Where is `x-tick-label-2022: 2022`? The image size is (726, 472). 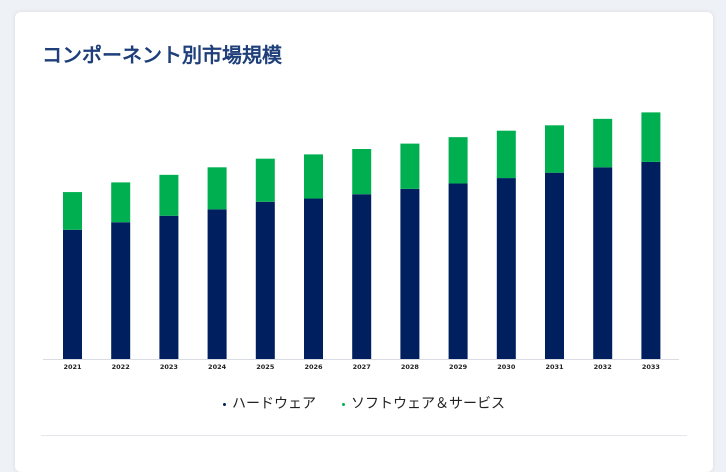 x-tick-label-2022: 2022 is located at coordinates (121, 367).